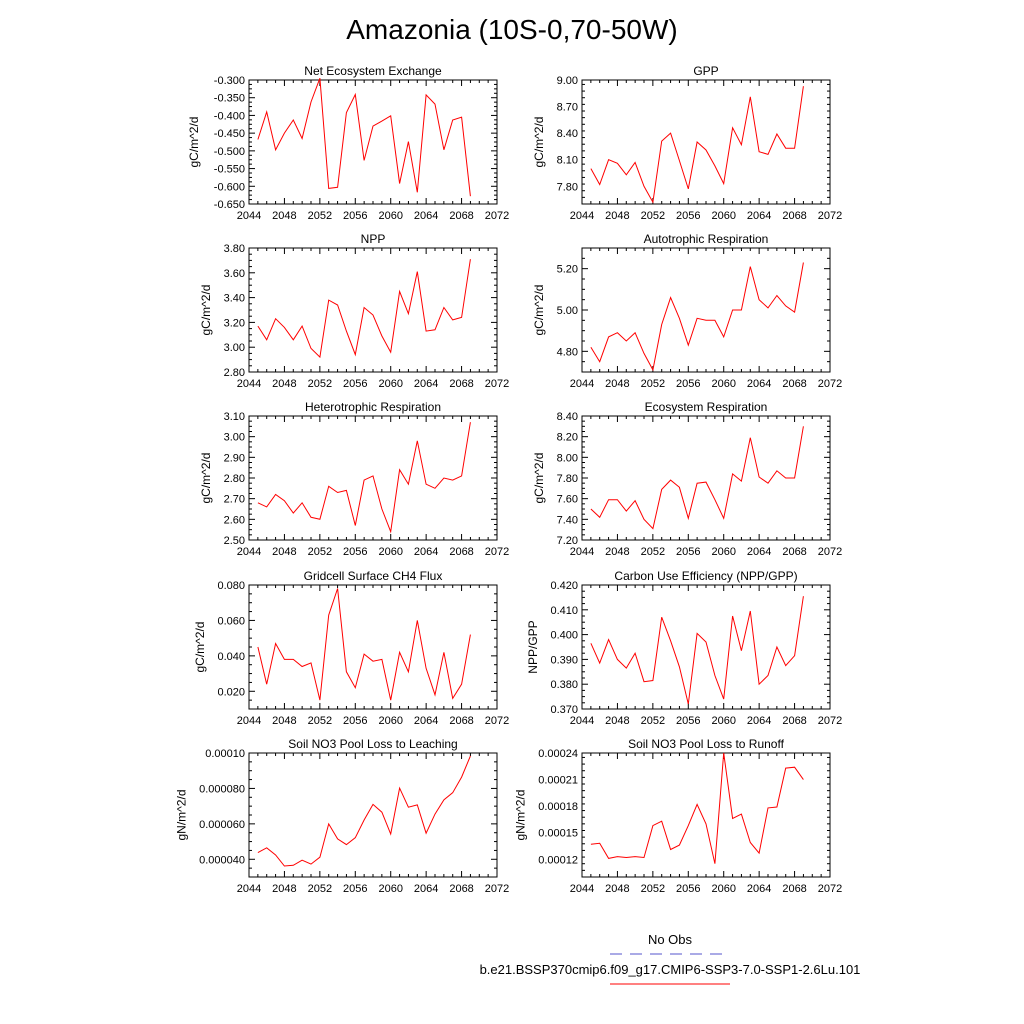 This screenshot has height=1024, width=1024. Describe the element at coordinates (229, 170) in the screenshot. I see `y-tick-label: -0.550` at that location.